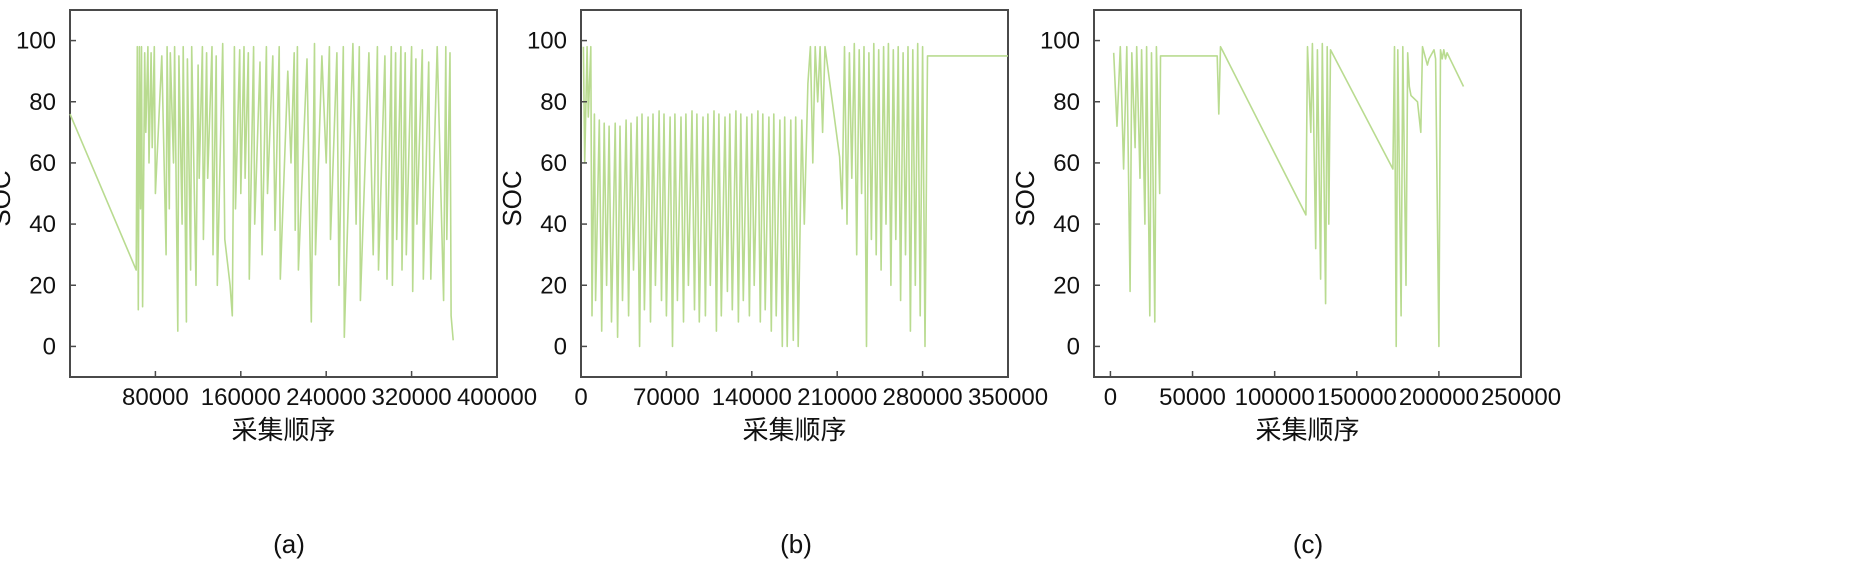 The width and height of the screenshot is (1855, 563). Describe the element at coordinates (666, 397) in the screenshot. I see `x-tick-label: 70000` at that location.